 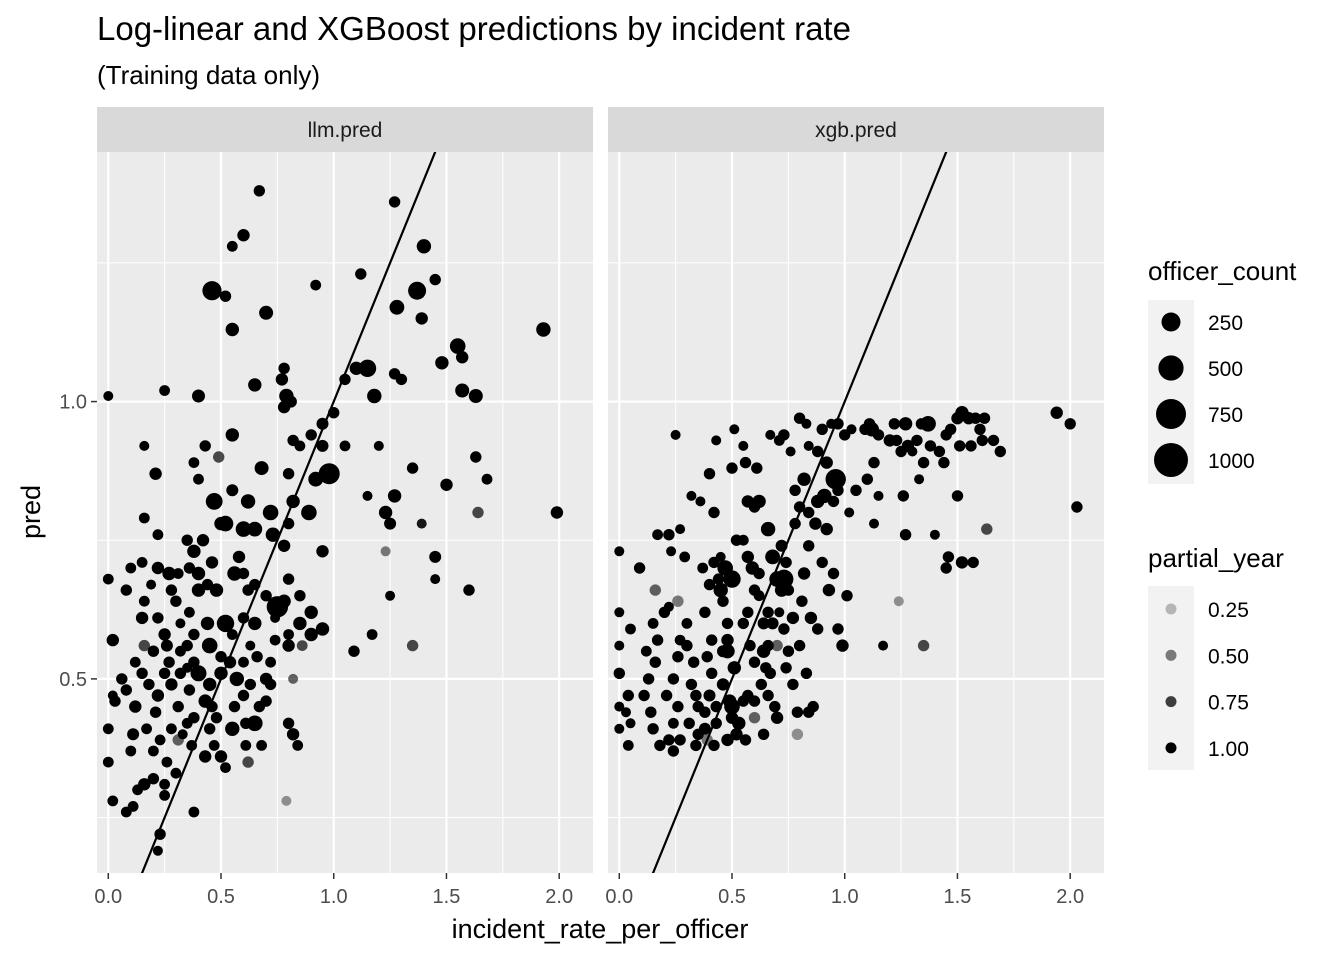 I want to click on legend-alpha-label: 0.50, so click(x=1228, y=656).